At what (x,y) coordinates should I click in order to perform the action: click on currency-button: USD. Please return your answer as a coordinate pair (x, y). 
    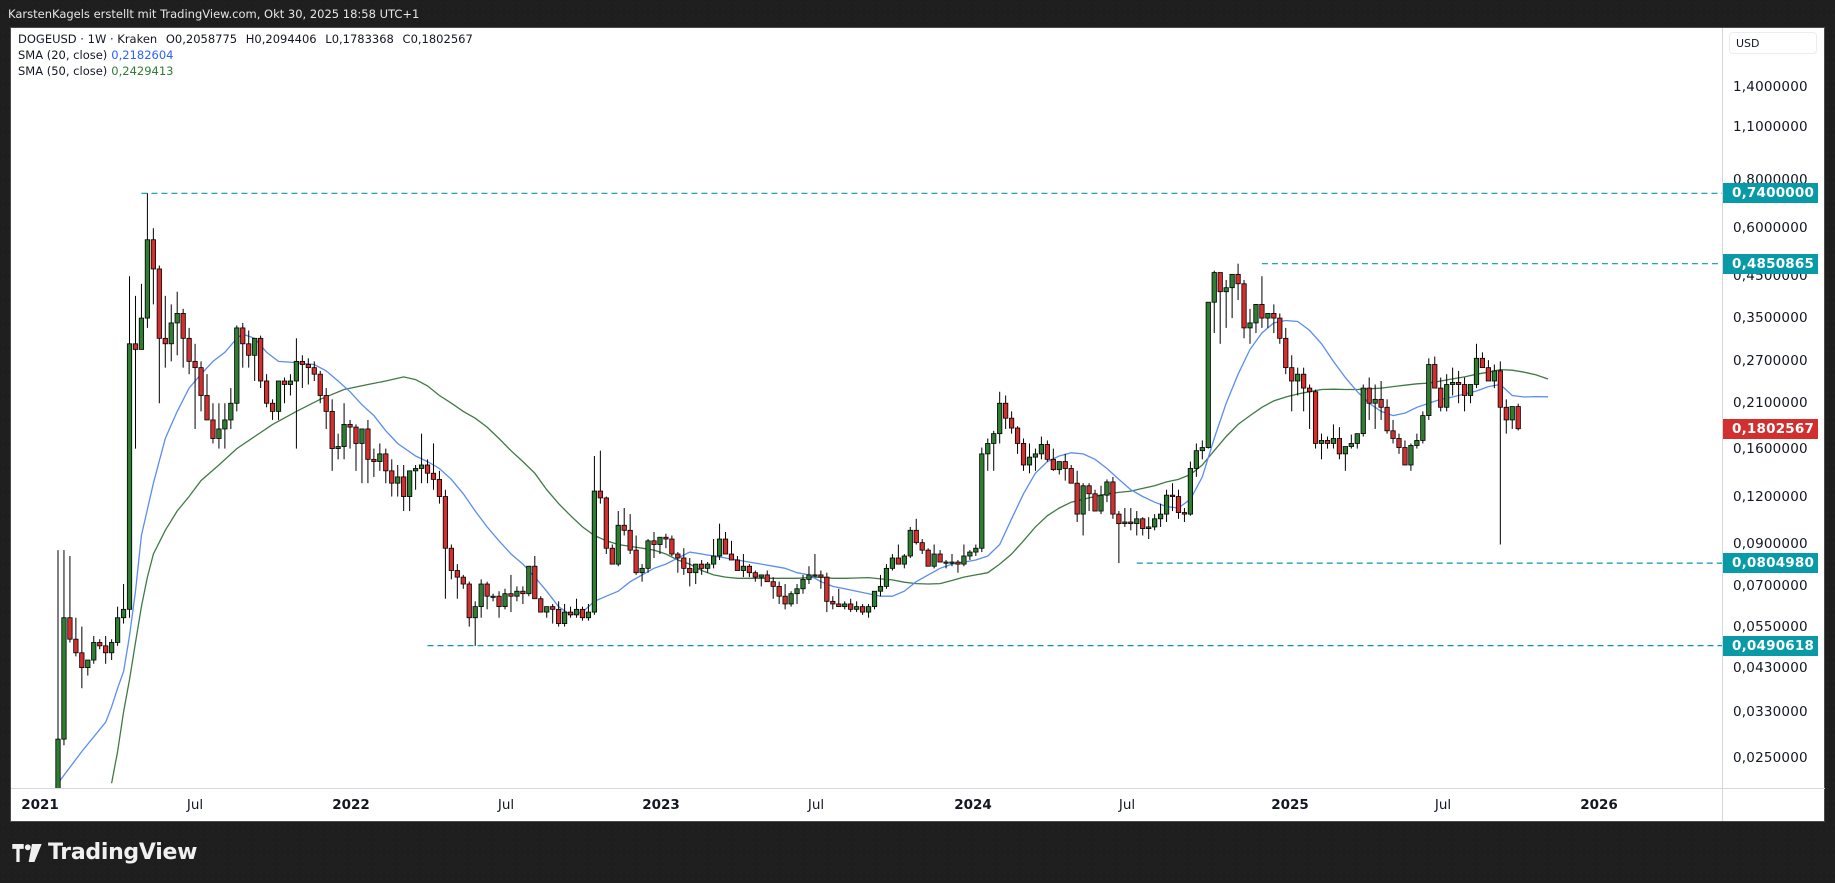
    Looking at the image, I should click on (1773, 43).